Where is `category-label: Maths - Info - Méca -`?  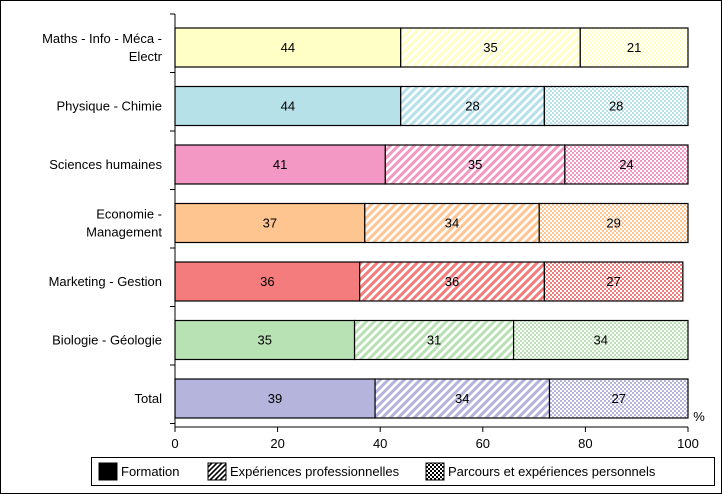 category-label: Maths - Info - Méca - is located at coordinates (102, 38).